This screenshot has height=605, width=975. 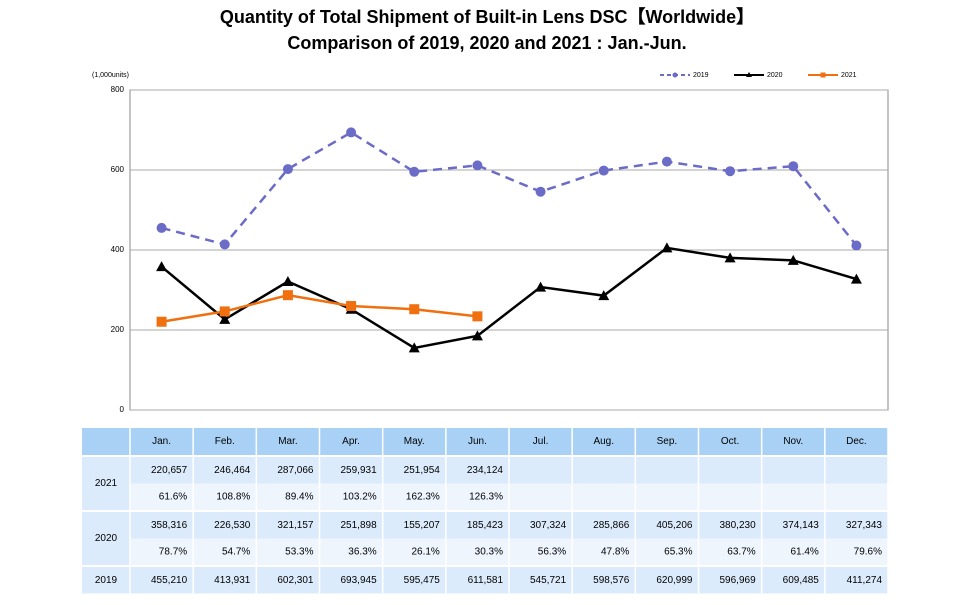 I want to click on y-tick-label: 400, so click(x=118, y=249).